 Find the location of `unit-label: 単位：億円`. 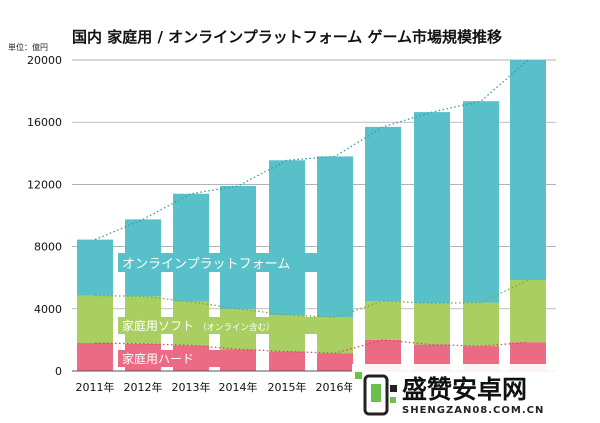

unit-label: 単位：億円 is located at coordinates (28, 47).